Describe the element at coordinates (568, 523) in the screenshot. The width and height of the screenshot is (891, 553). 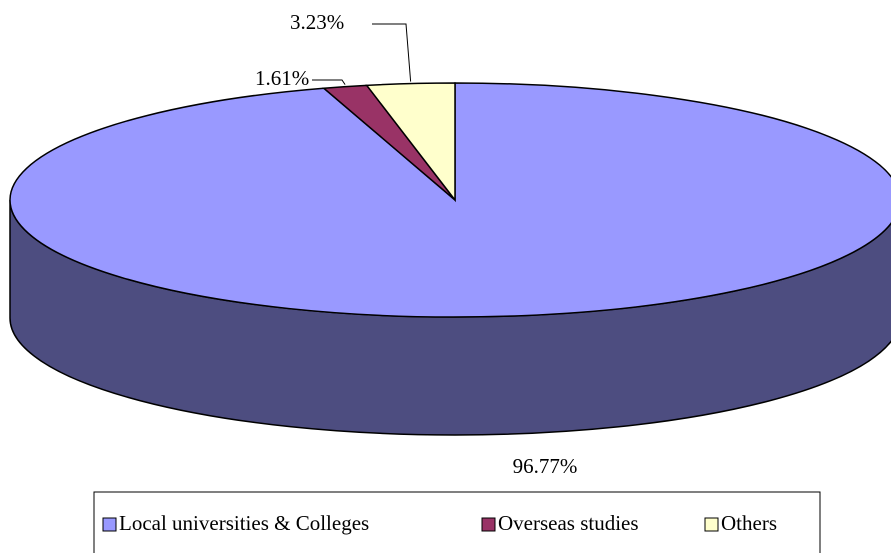
I see `legend-label: Overseas studies` at that location.